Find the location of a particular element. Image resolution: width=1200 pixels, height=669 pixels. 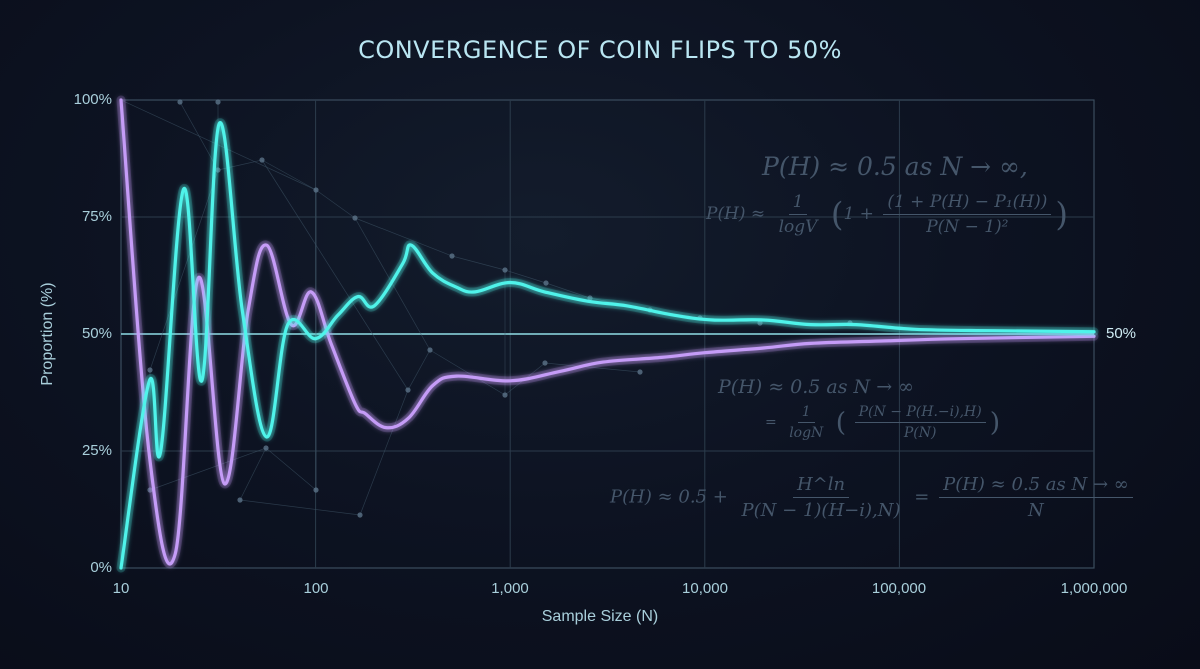

x-tick-1000: 1,000 is located at coordinates (510, 588).